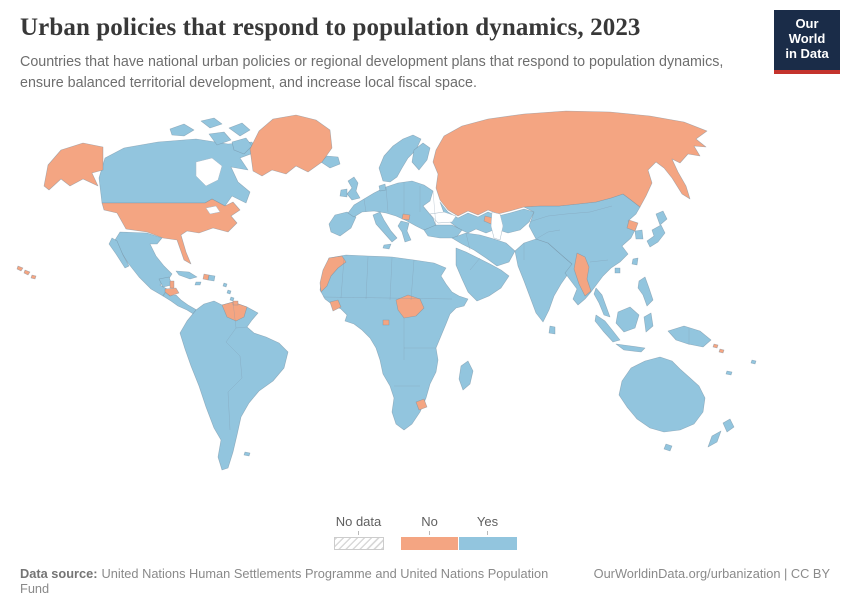 This screenshot has width=850, height=600. Describe the element at coordinates (689, 336) in the screenshot. I see `country-new-guinea` at that location.